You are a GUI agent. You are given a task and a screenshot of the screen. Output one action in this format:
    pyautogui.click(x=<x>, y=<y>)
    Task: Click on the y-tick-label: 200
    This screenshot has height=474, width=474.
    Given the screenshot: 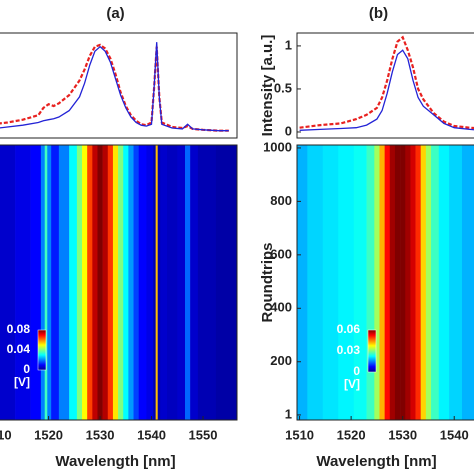 What is the action you would take?
    pyautogui.click(x=281, y=360)
    